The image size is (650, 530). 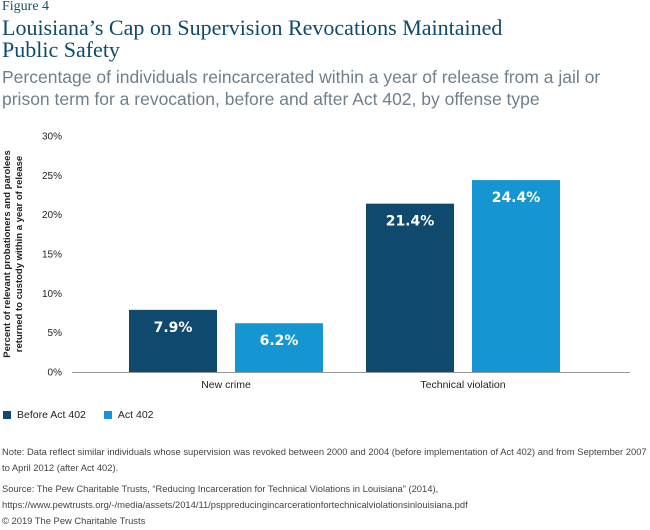 I want to click on bar-value-label: 6.2%, so click(x=279, y=341).